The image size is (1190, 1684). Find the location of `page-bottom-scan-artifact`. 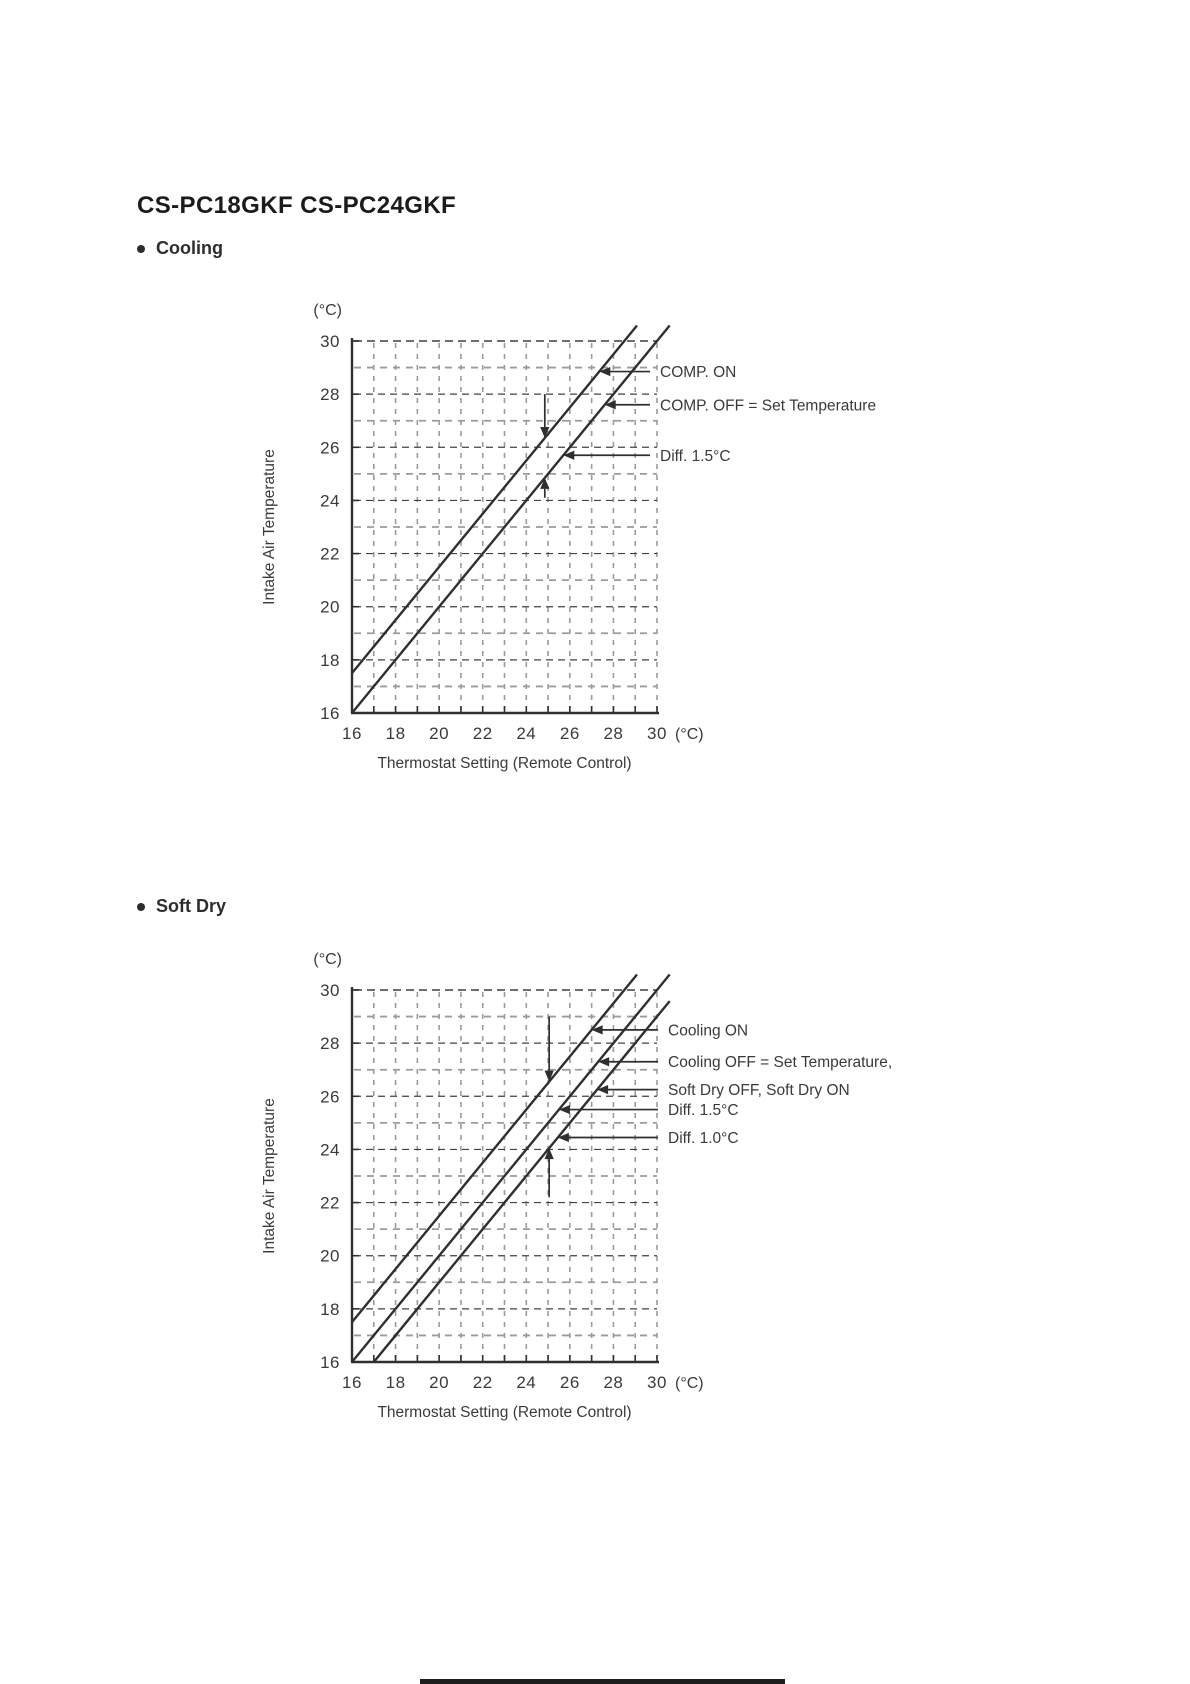

page-bottom-scan-artifact is located at coordinates (602, 1681).